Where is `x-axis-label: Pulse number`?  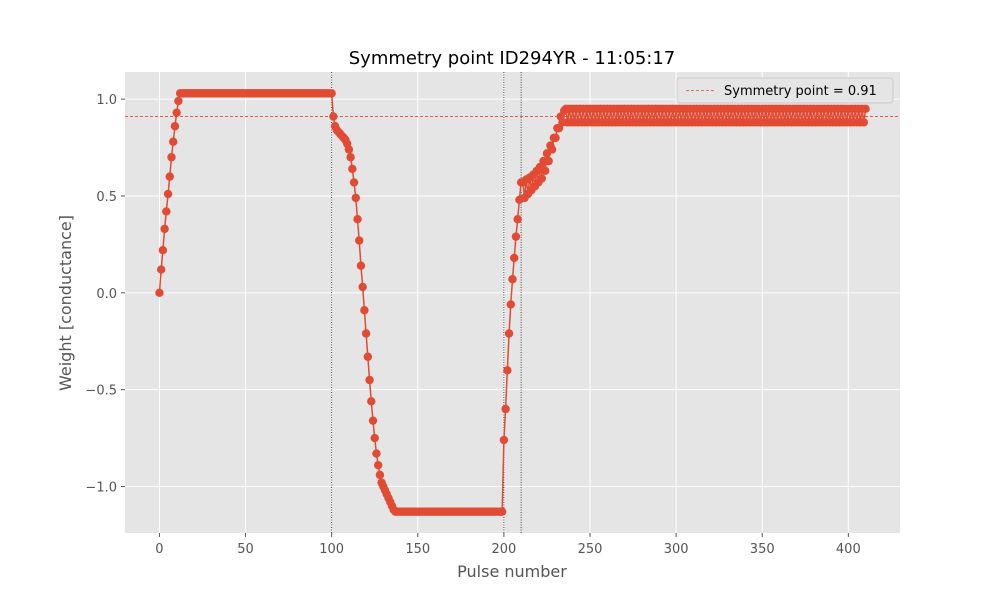
x-axis-label: Pulse number is located at coordinates (512, 571).